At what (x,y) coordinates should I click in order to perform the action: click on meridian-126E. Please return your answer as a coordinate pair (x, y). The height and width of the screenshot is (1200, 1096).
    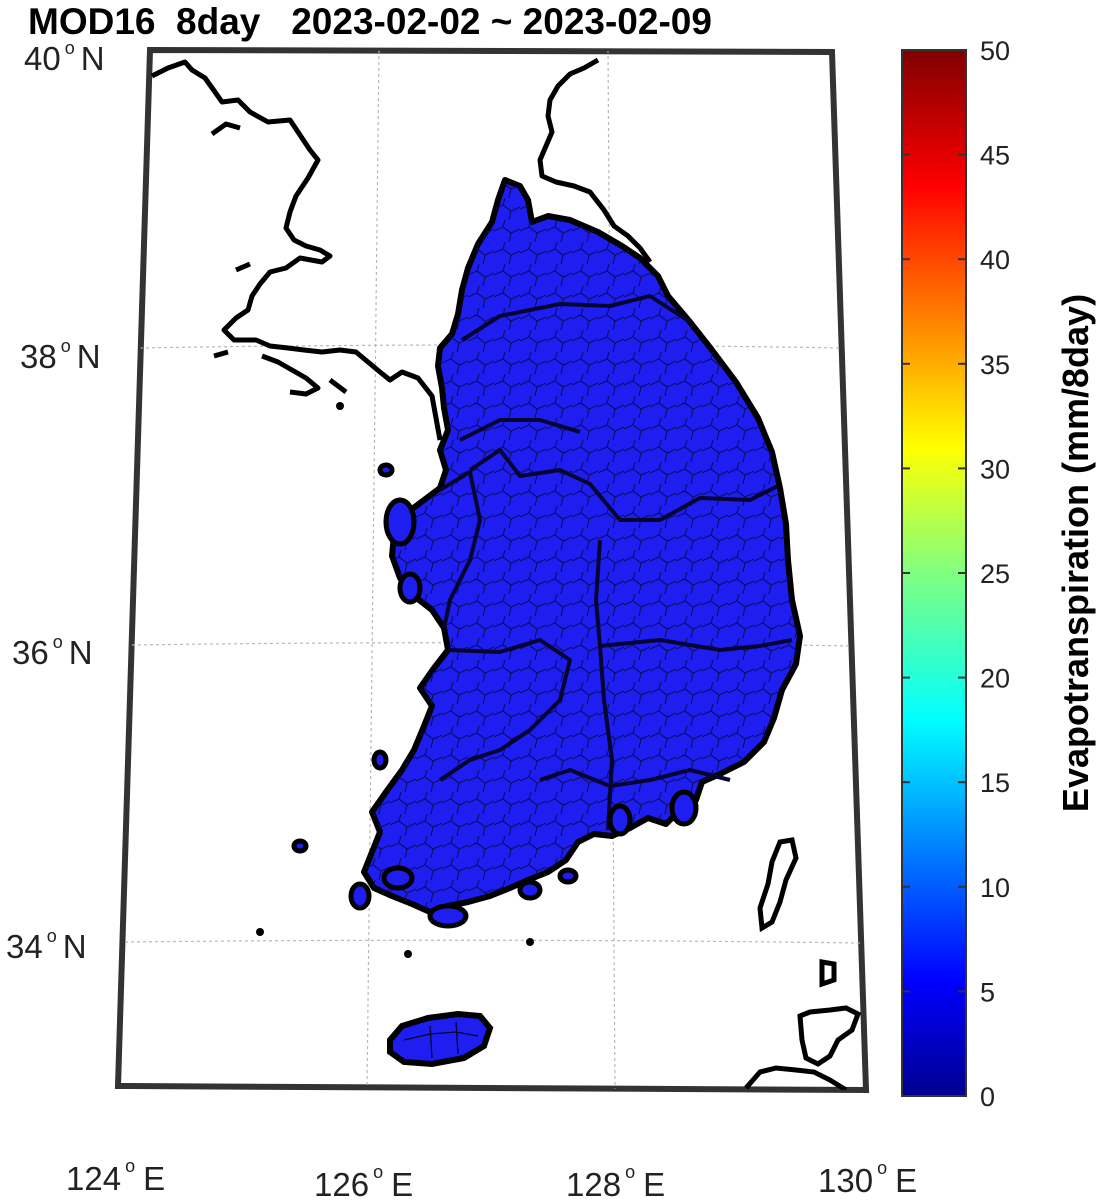
    Looking at the image, I should click on (373, 570).